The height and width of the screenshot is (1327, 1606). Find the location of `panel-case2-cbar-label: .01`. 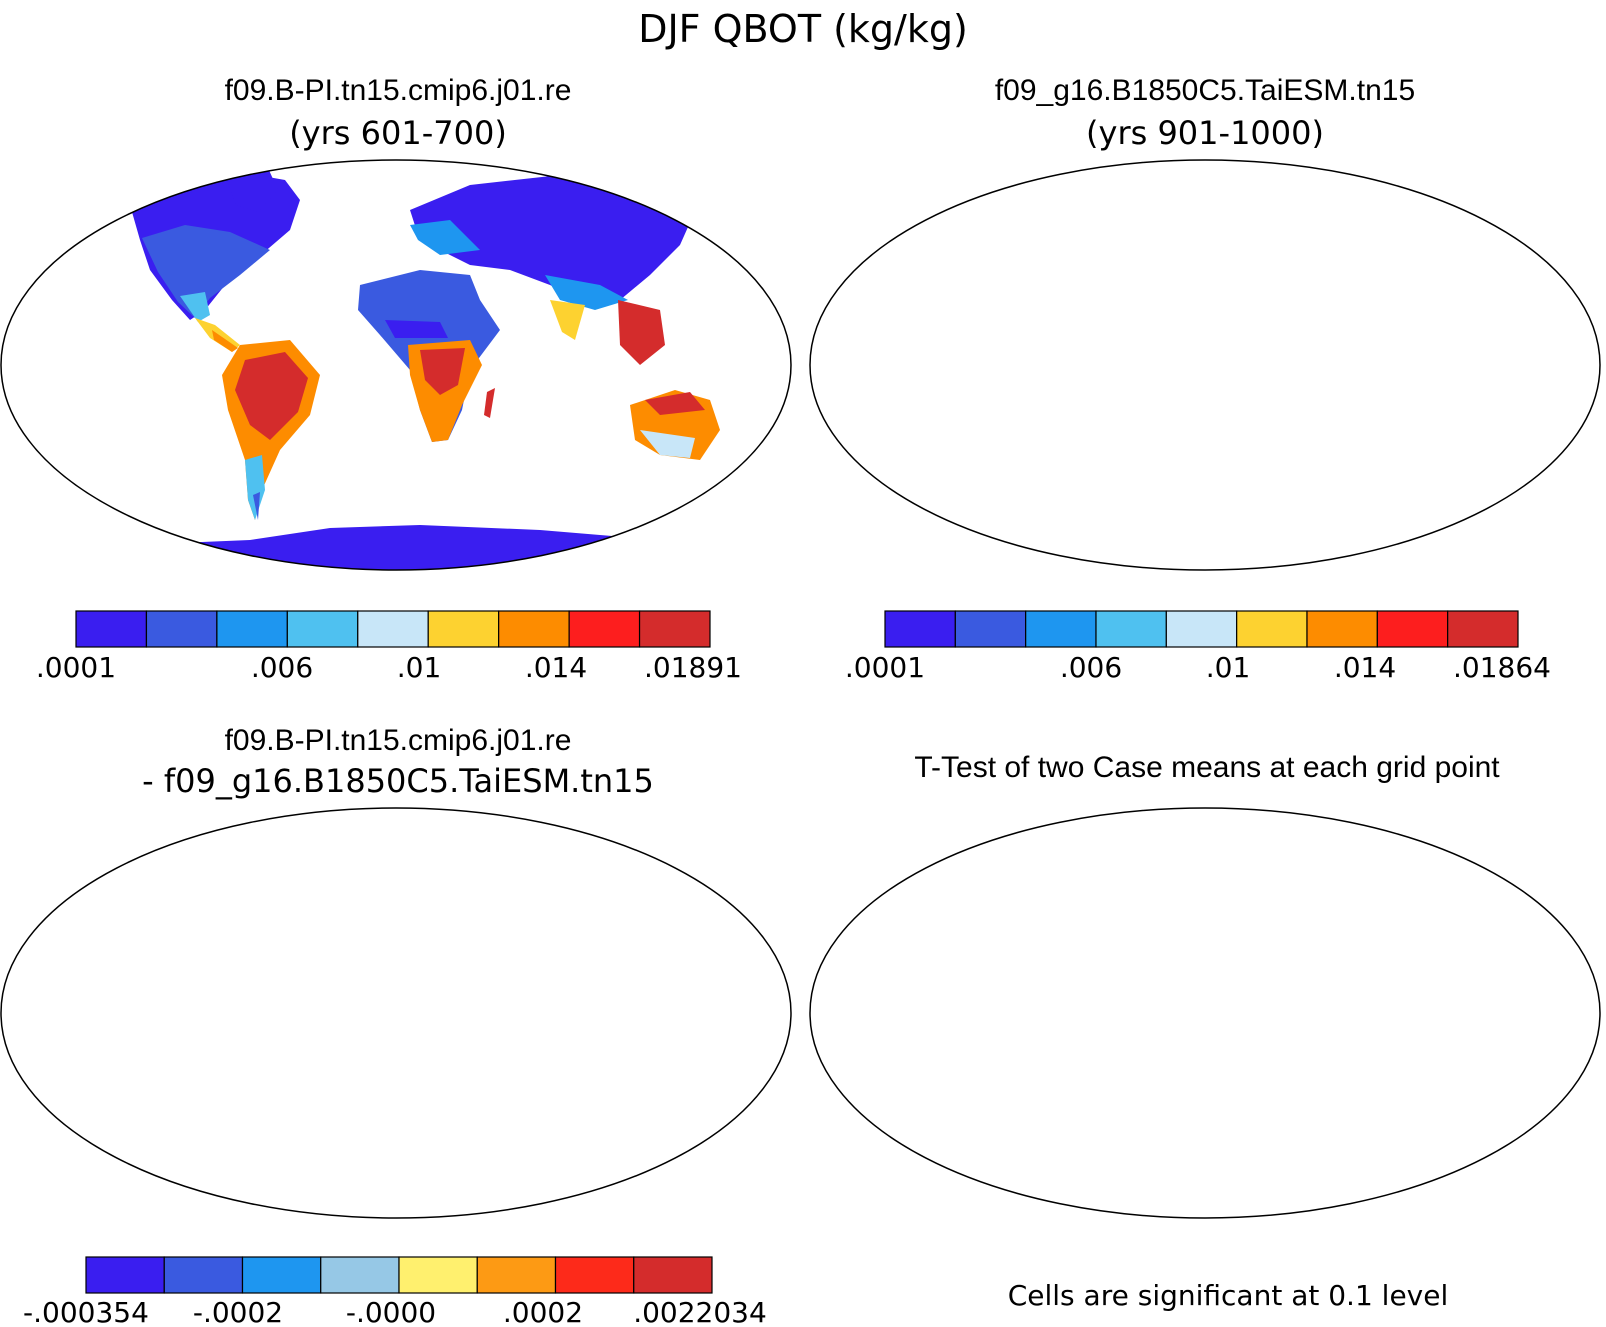

panel-case2-cbar-label: .01 is located at coordinates (1228, 667).